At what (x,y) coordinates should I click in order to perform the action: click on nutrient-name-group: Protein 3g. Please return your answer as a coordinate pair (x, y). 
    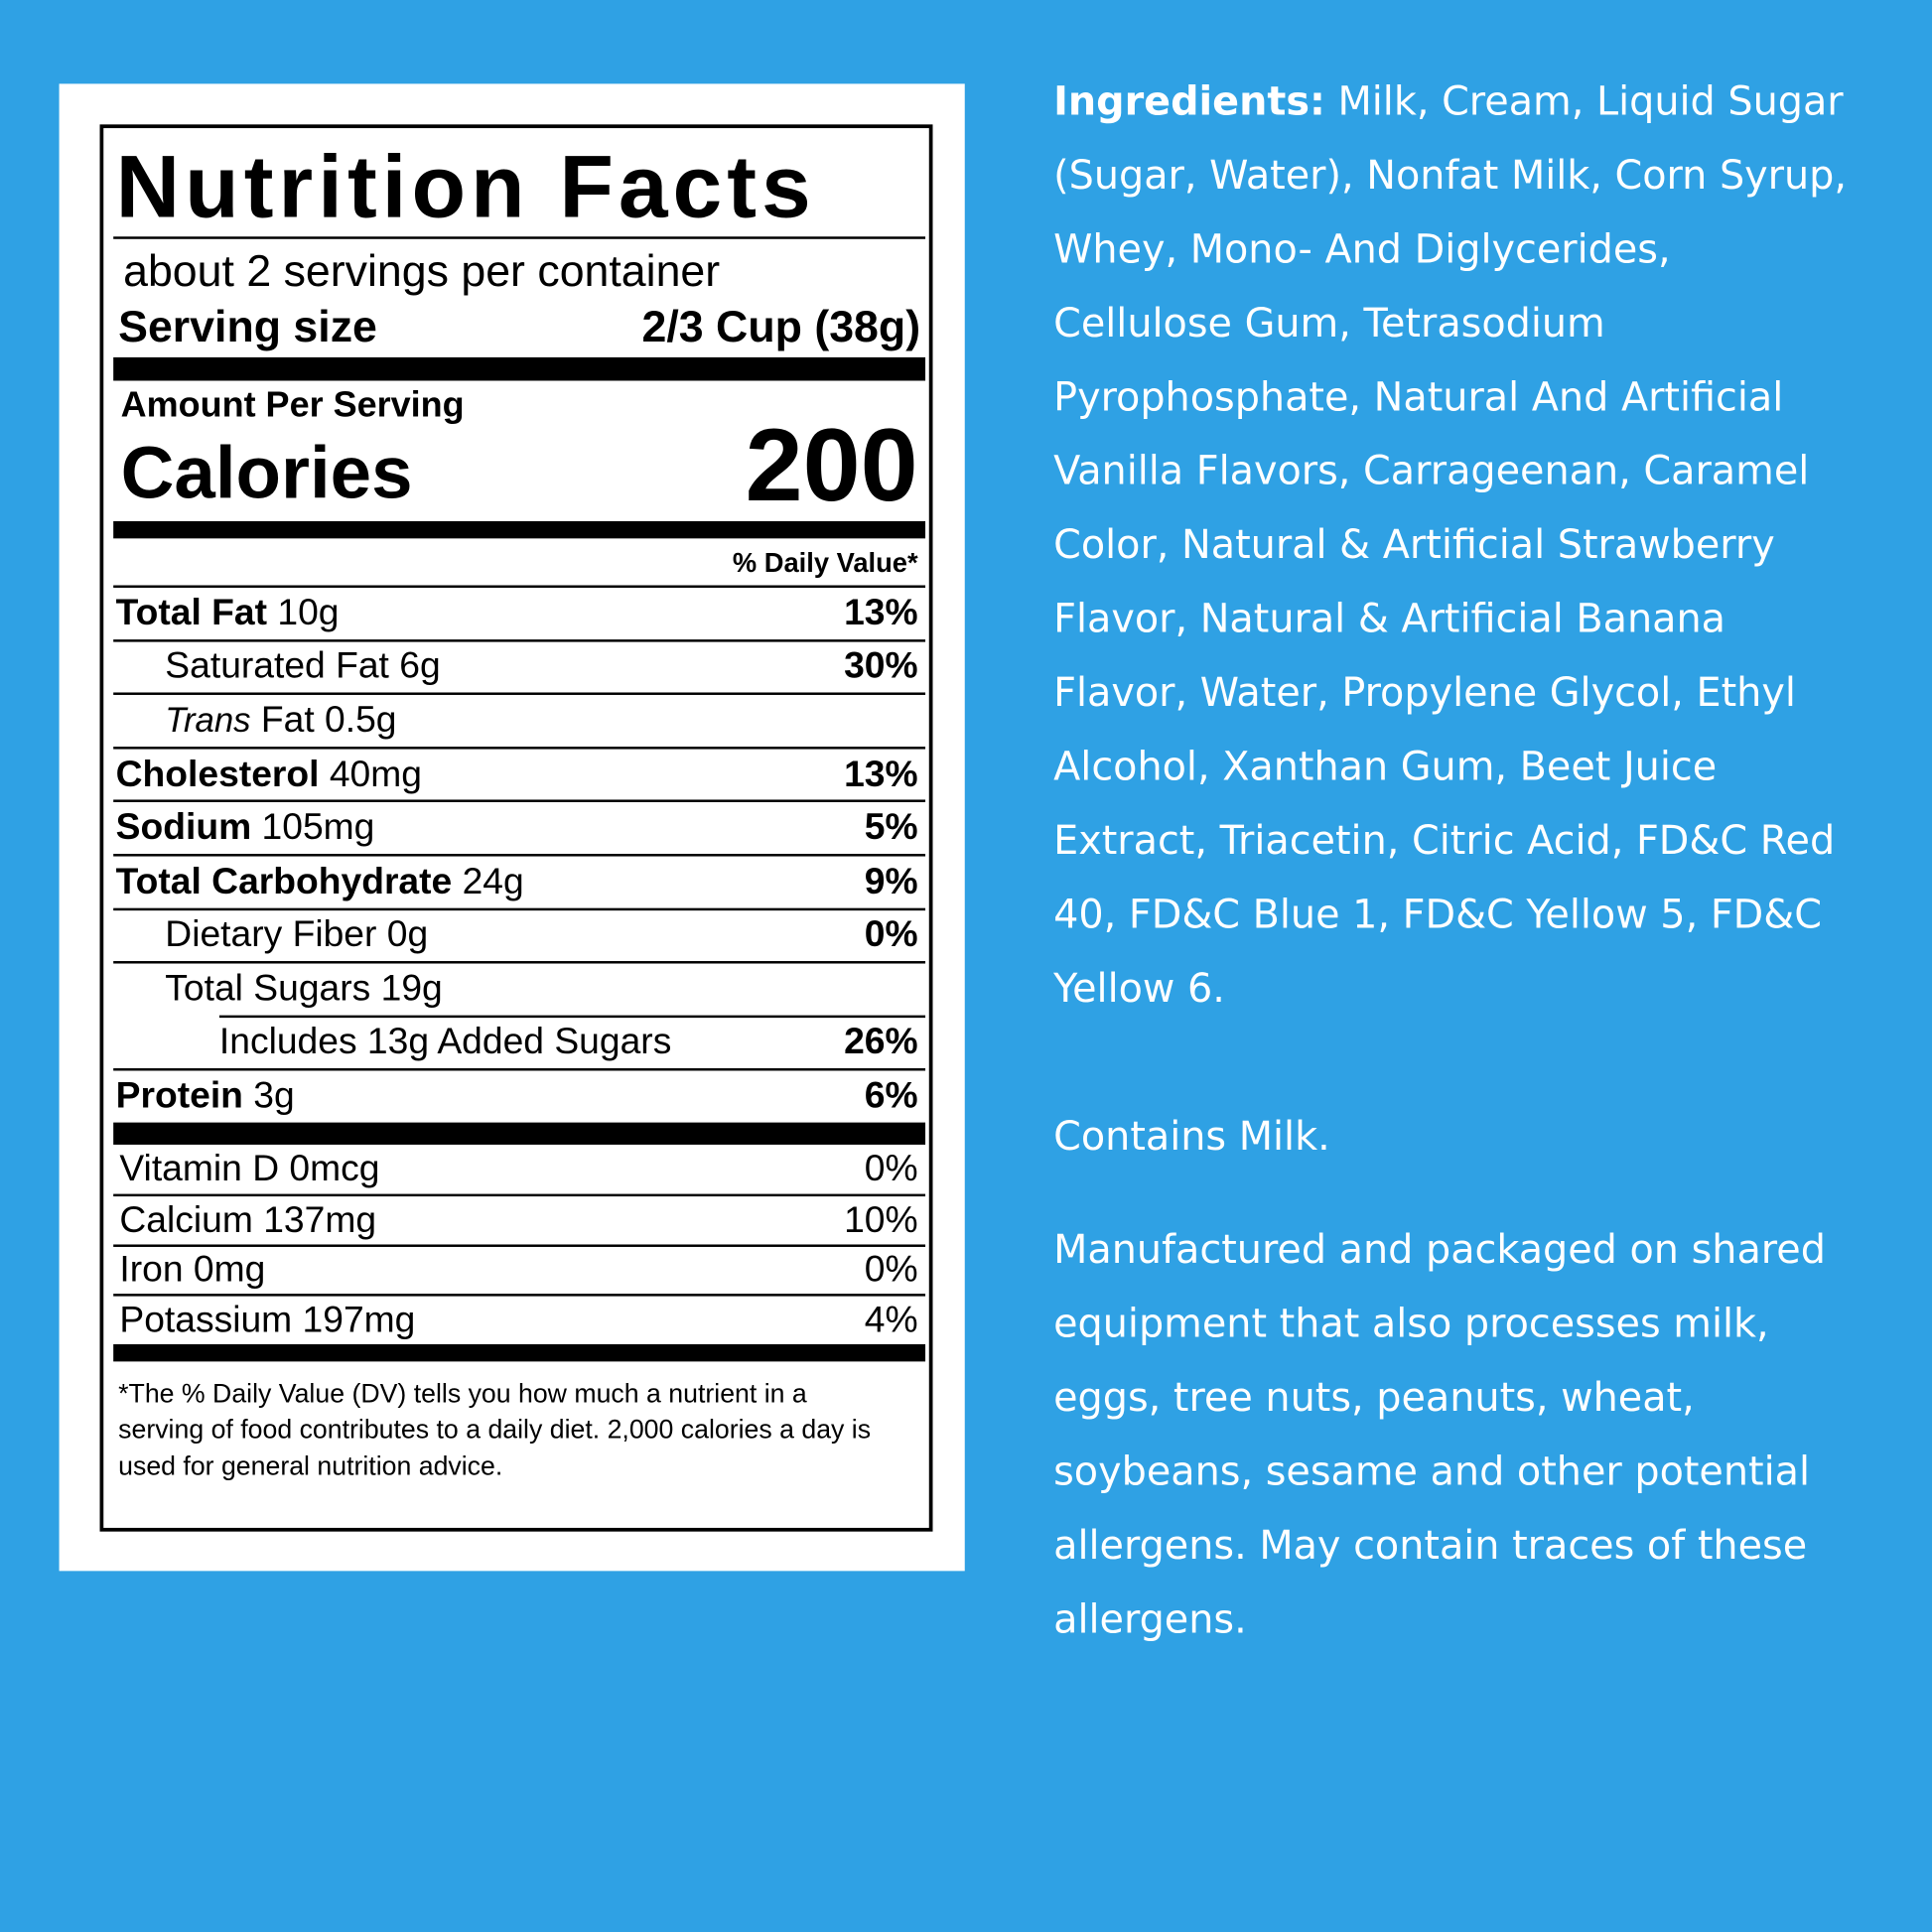
    Looking at the image, I should click on (204, 1097).